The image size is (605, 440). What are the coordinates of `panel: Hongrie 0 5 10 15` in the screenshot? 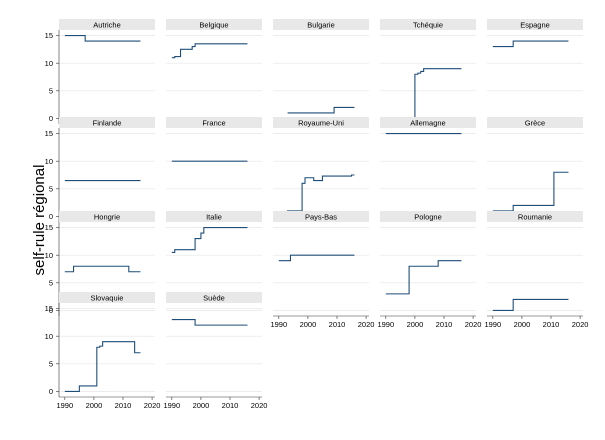 It's located at (100, 263).